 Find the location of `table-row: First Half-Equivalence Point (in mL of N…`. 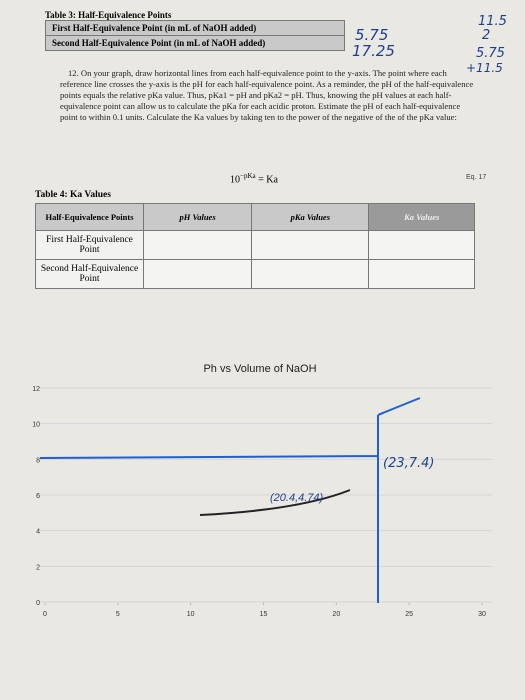

table-row: First Half-Equivalence Point (in mL of N… is located at coordinates (195, 28).